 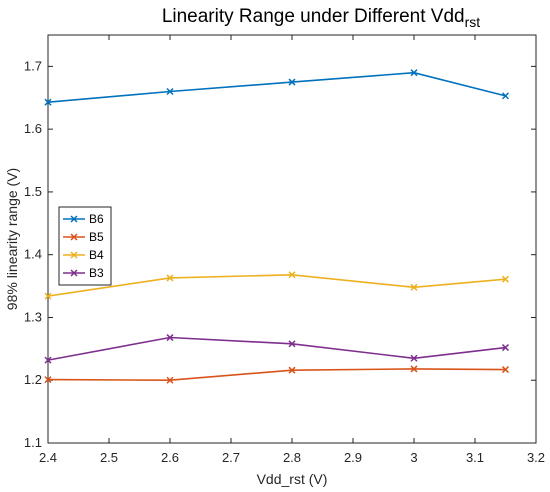 I want to click on x-axis-label: Vdd_rst (V), so click(x=292, y=479).